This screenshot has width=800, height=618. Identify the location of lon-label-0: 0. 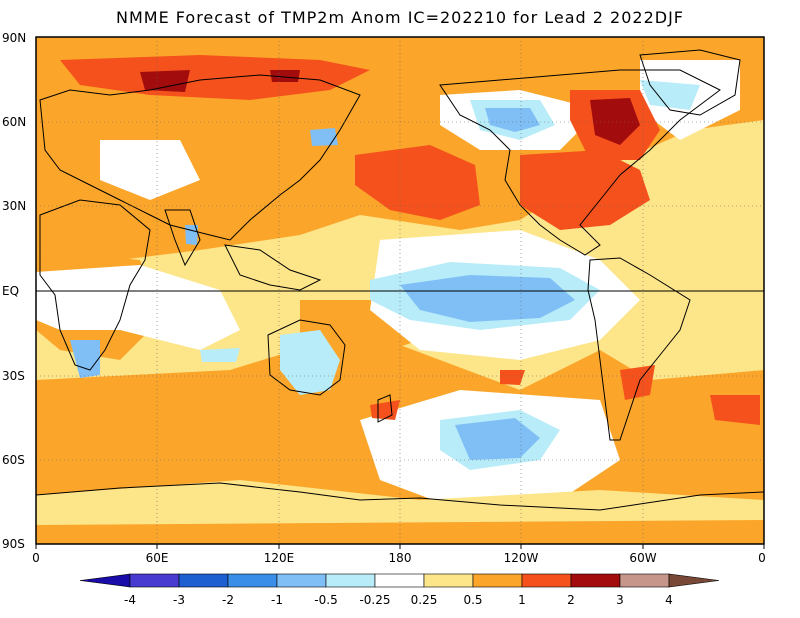
(36, 558).